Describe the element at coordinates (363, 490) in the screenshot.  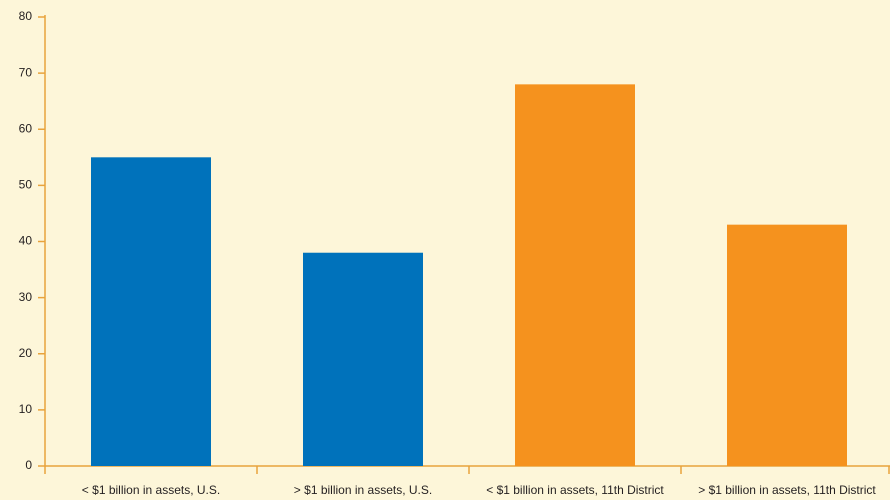
I see `x-tick-label: > $1 billion in assets, U.S.` at that location.